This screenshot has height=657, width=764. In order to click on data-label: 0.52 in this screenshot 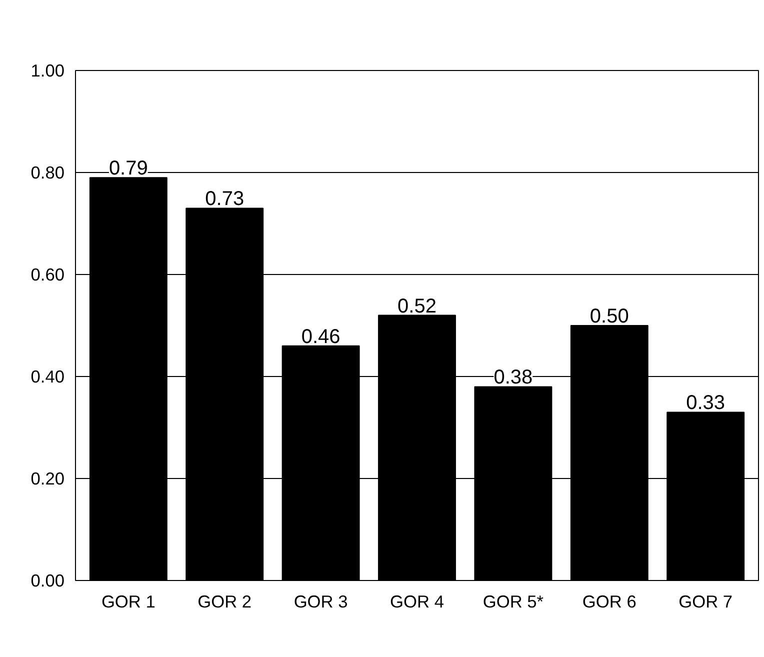, I will do `click(417, 306)`.